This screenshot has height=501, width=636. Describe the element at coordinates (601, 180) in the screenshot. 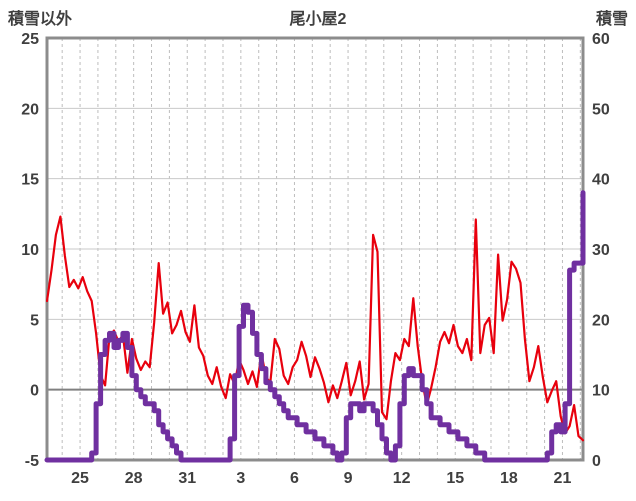

I see `y-right-tick-label: 40` at that location.